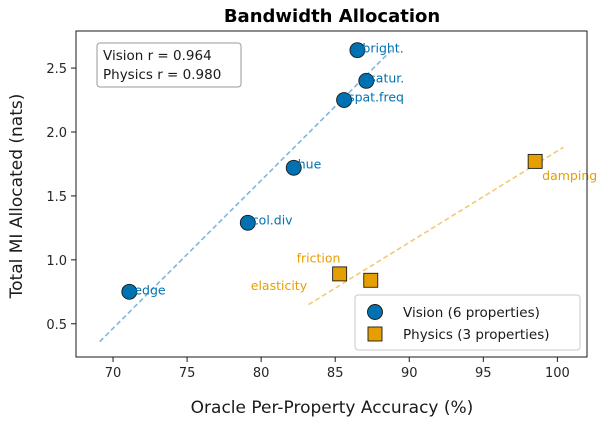  What do you see at coordinates (247, 222) in the screenshot?
I see `data-point-vision-coldiv` at bounding box center [247, 222].